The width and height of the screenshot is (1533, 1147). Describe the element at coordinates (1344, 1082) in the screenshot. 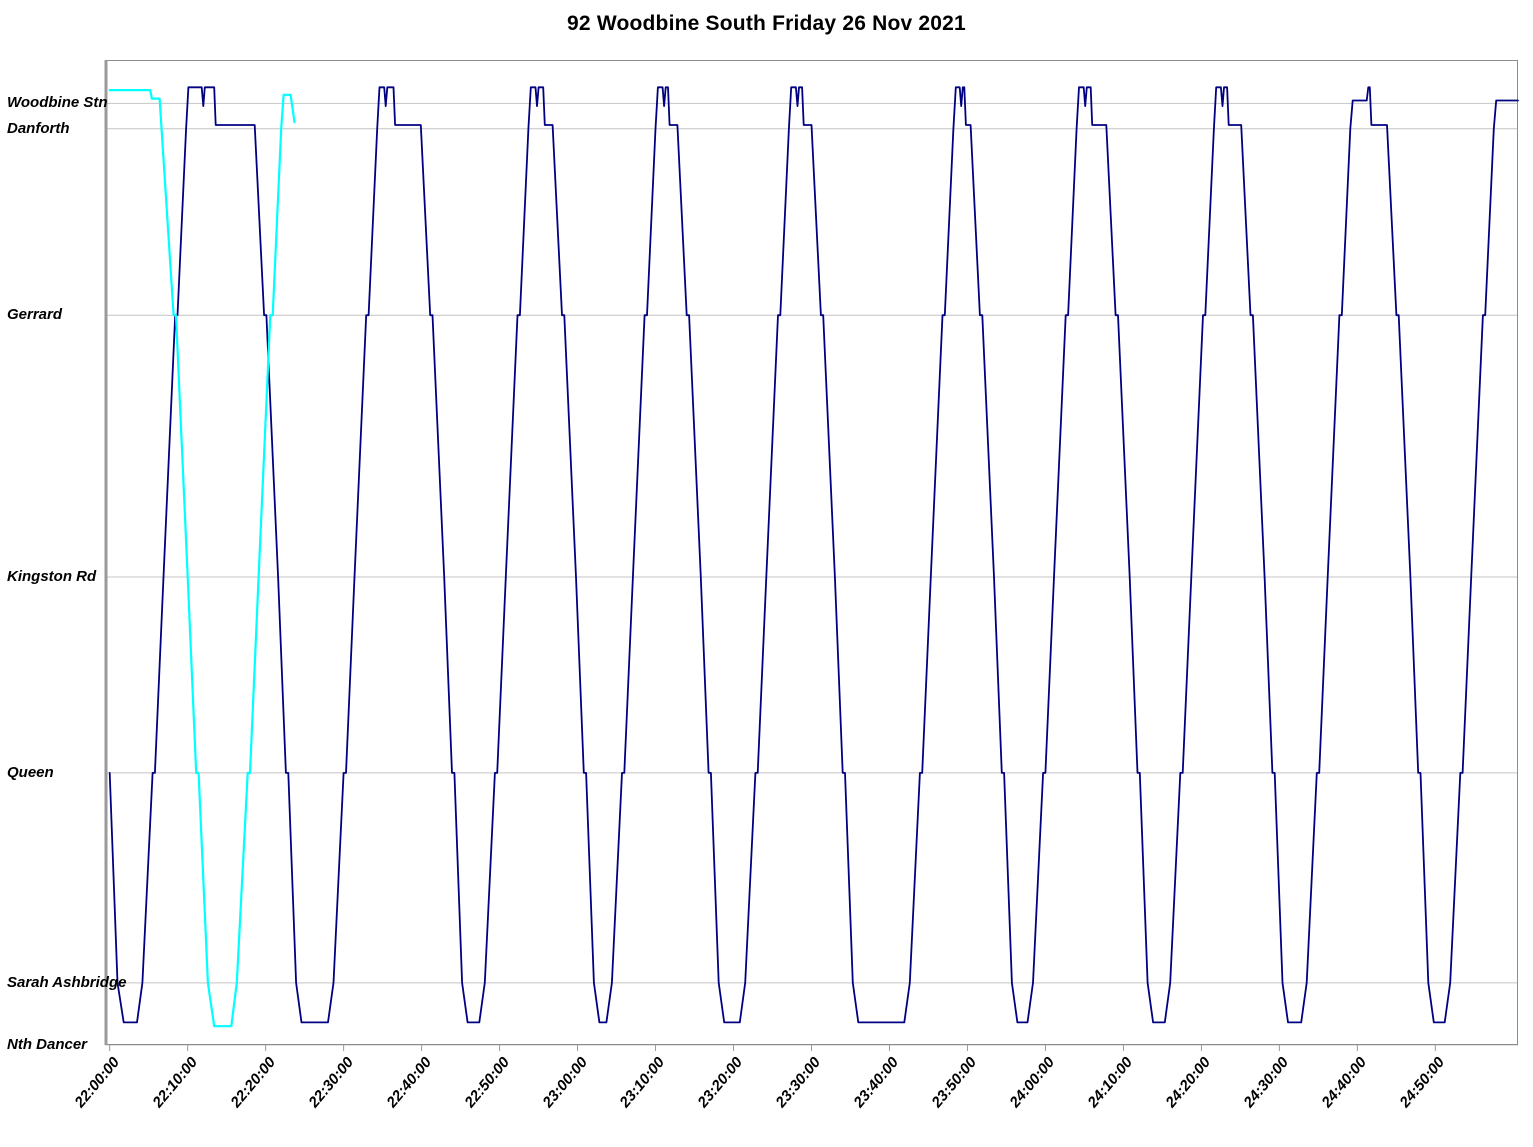

I see `x-axis-label-16: 24:40:00` at that location.